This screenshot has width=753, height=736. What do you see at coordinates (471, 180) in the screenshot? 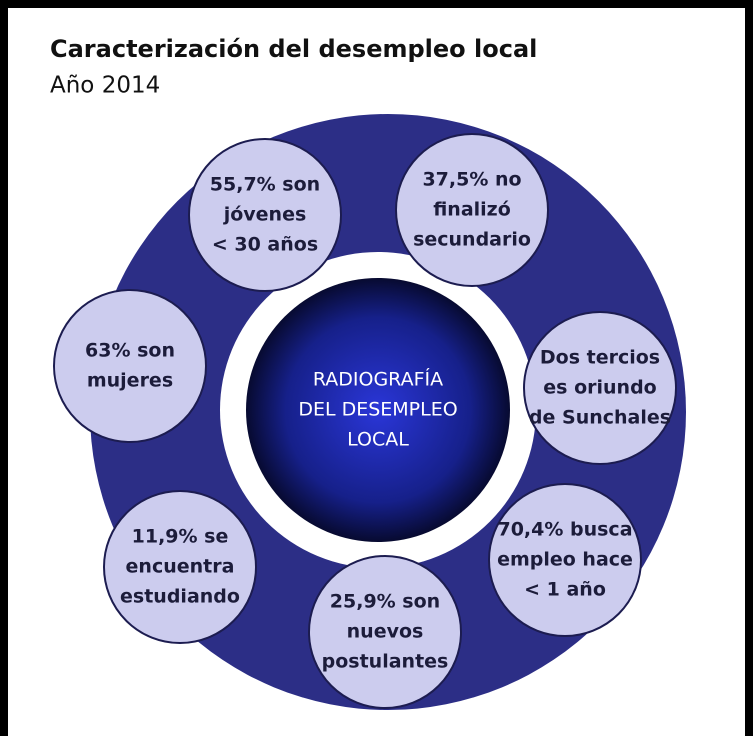
I see `node-line: 37,5% no` at bounding box center [471, 180].